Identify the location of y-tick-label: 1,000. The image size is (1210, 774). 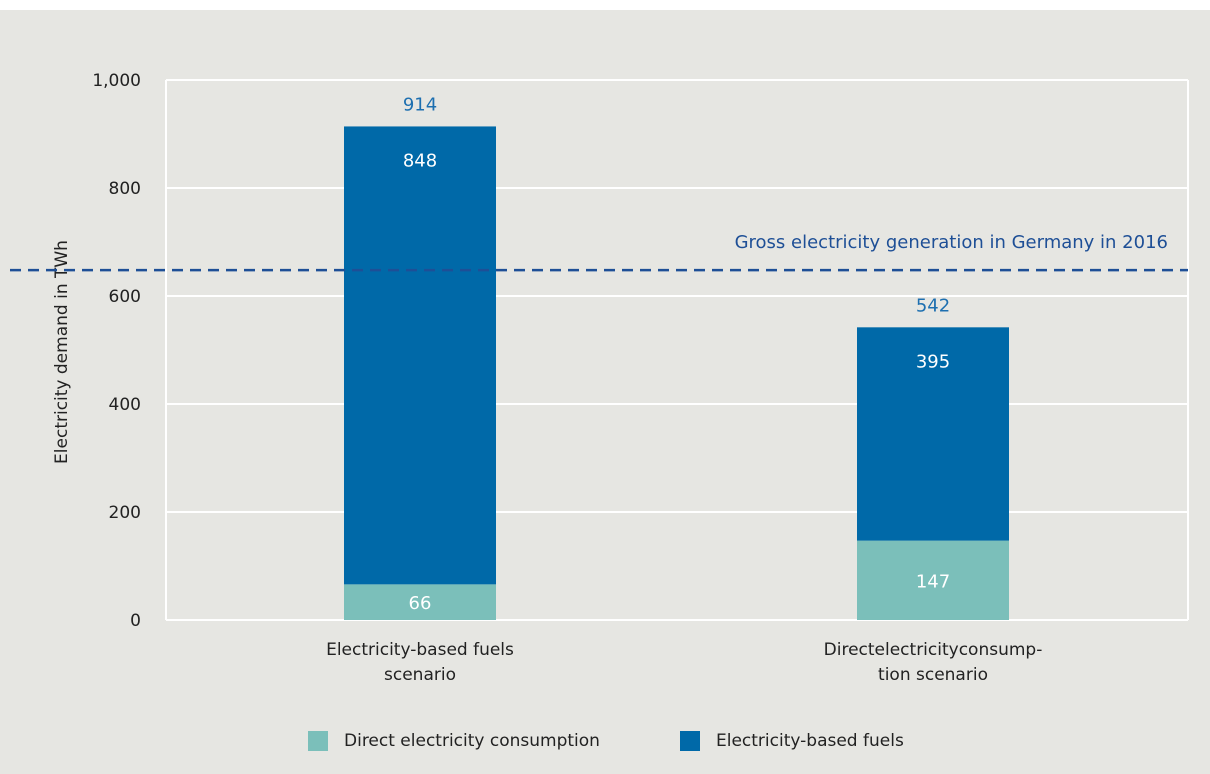
(116, 81).